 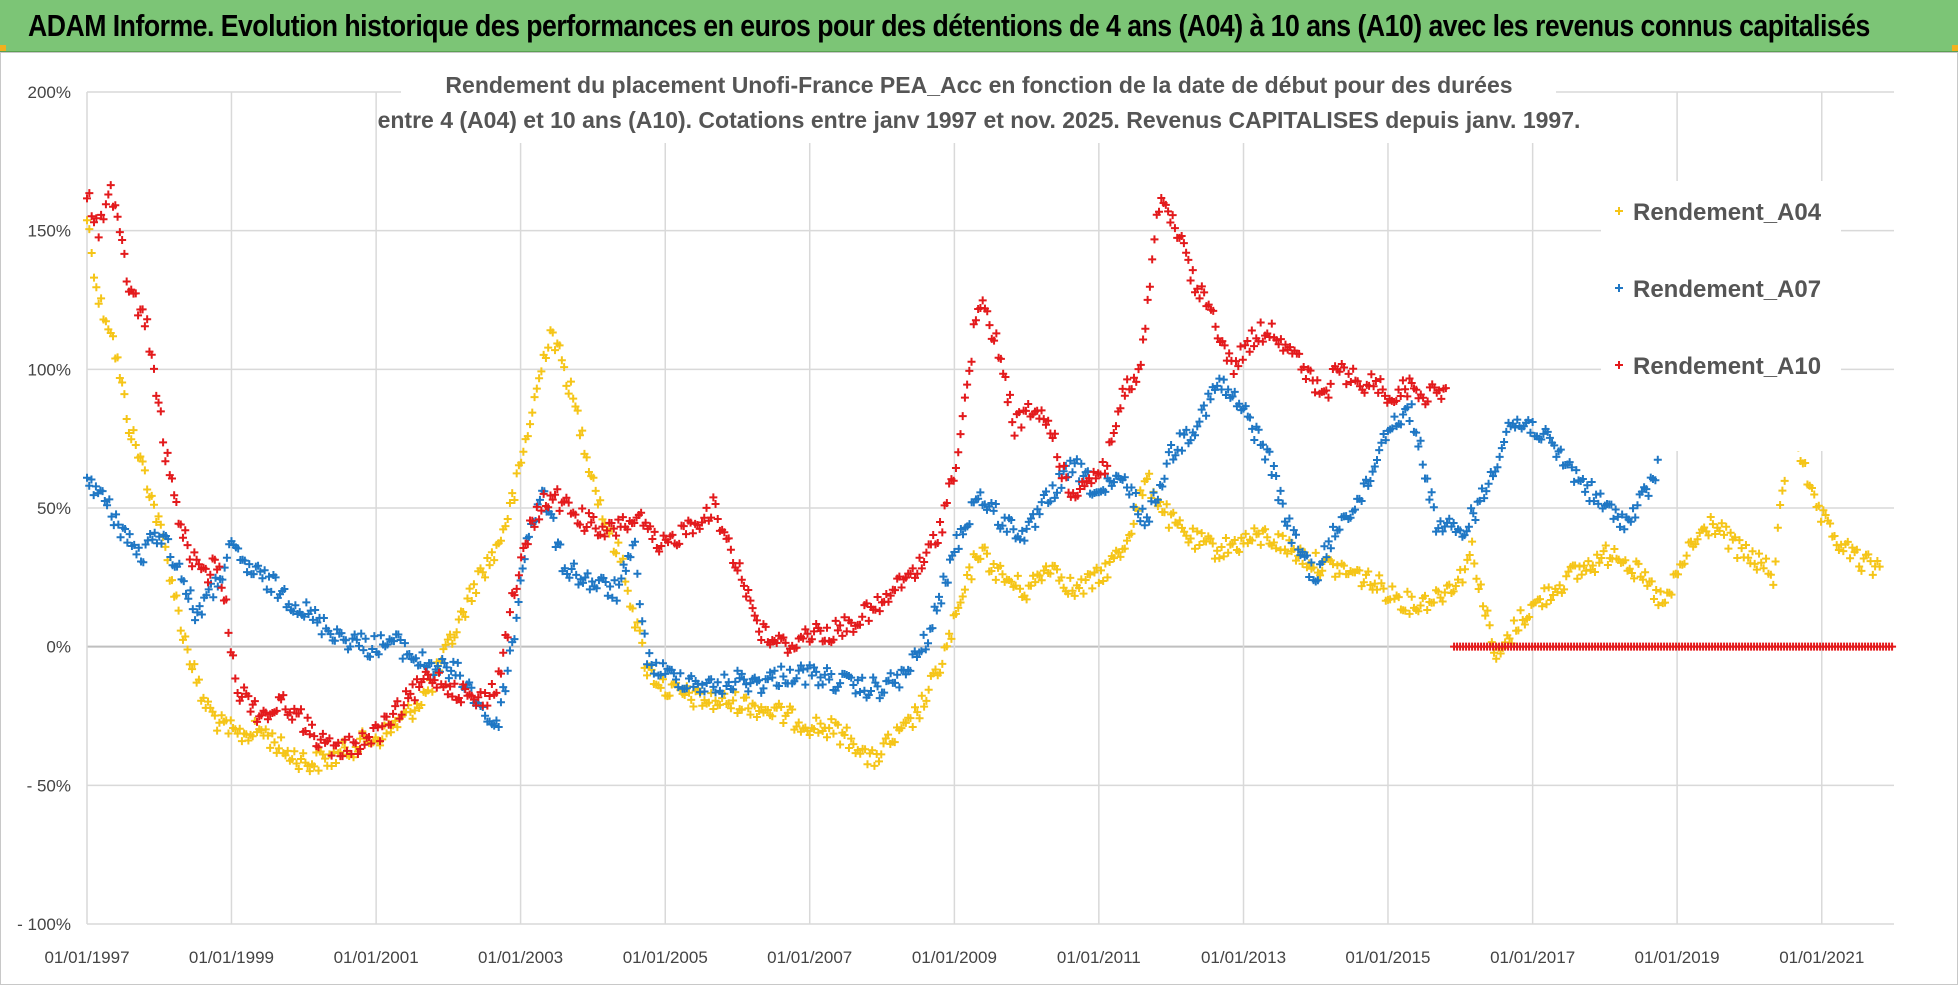 I want to click on legend-entry: Rendement_A10, so click(x=1718, y=366).